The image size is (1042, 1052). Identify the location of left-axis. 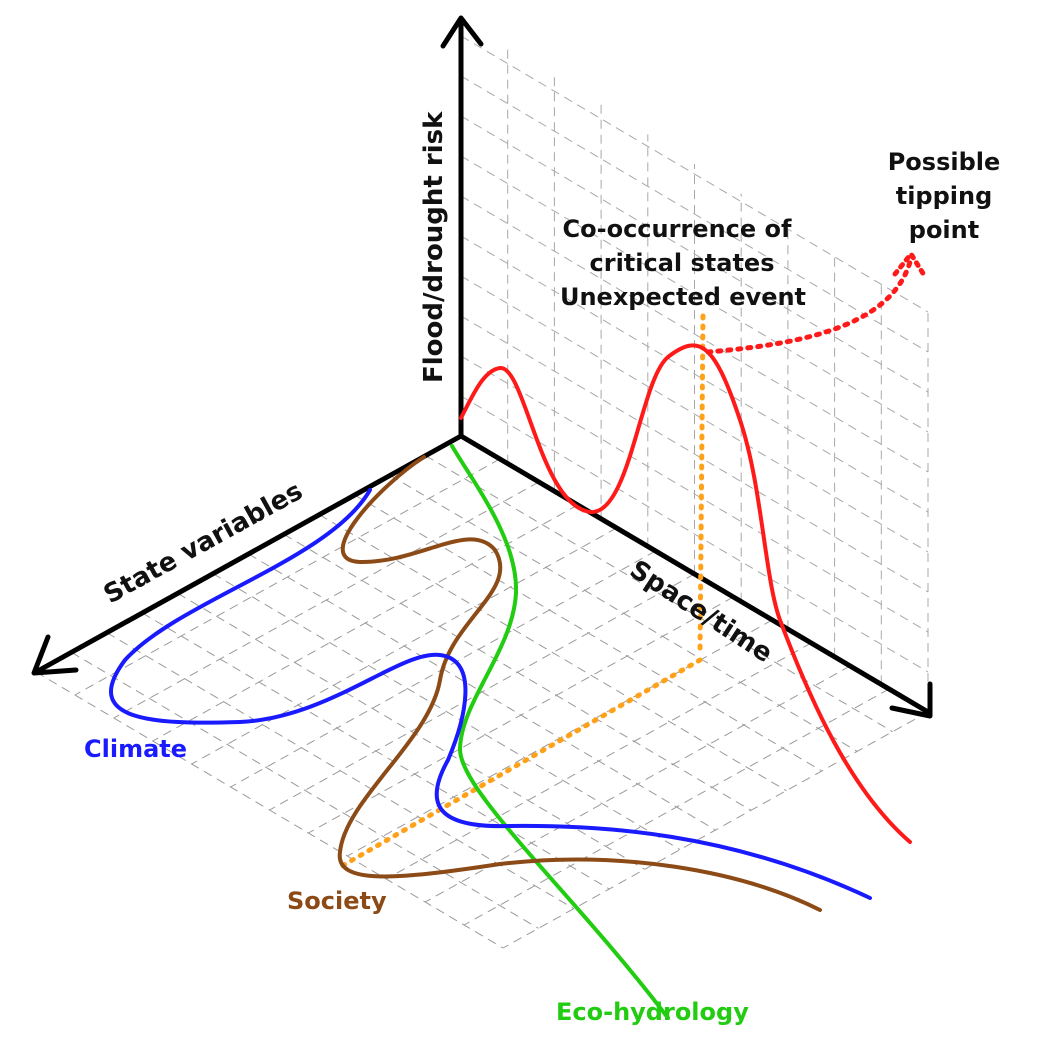
(248, 554).